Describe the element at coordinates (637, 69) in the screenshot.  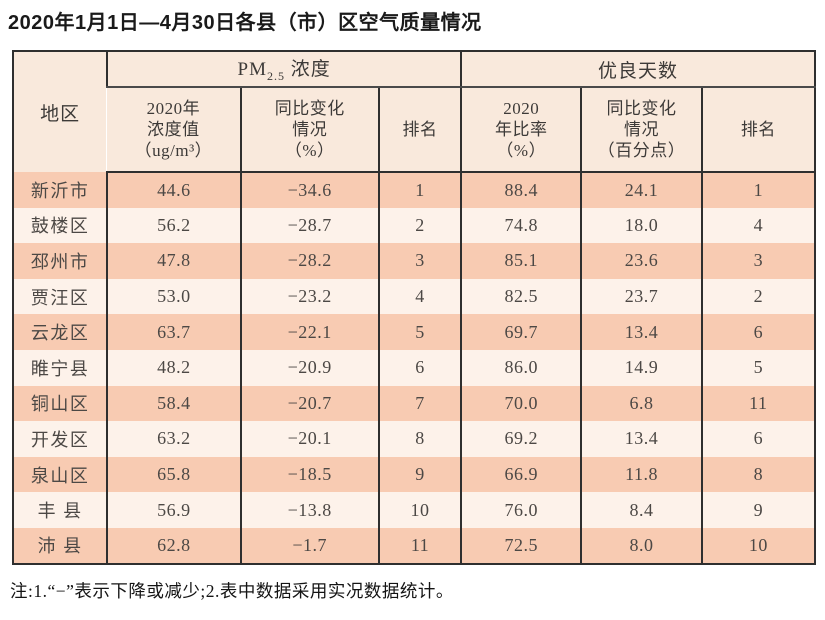
I see `good-days-group-header: 优良天数` at that location.